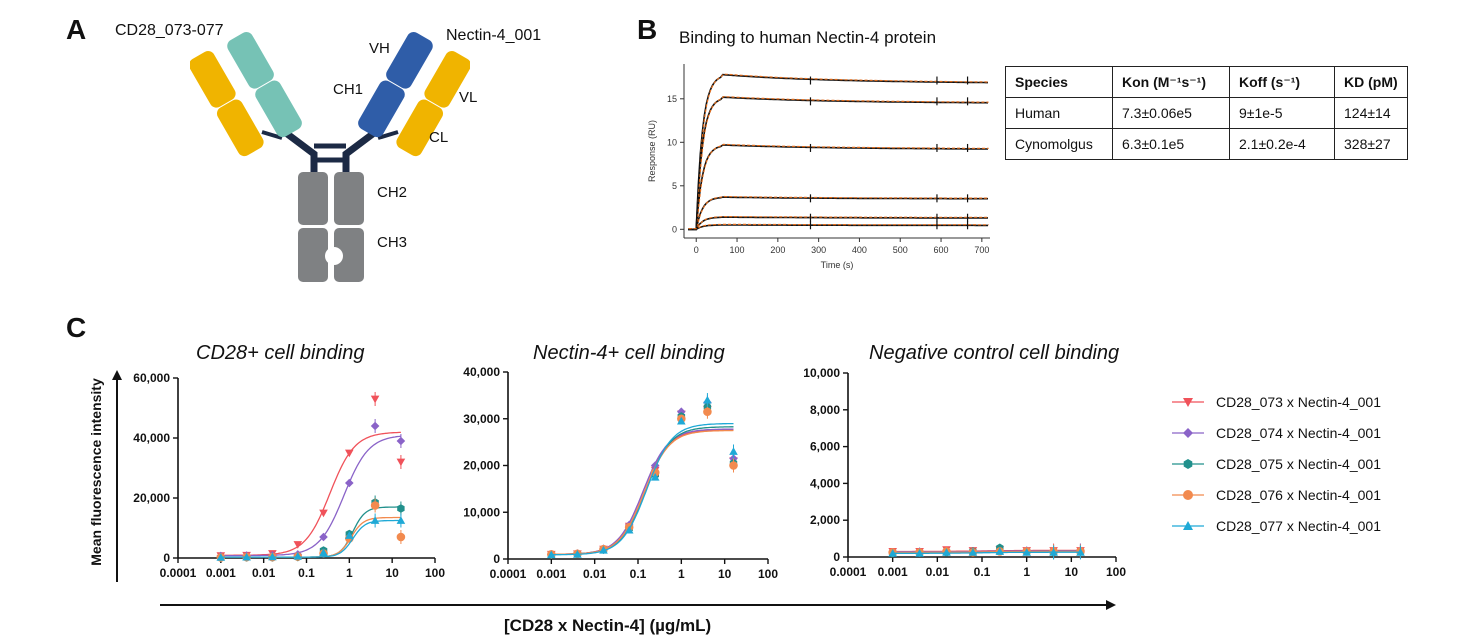 The height and width of the screenshot is (641, 1470). I want to click on table-header-cell: KD (pM), so click(1371, 82).